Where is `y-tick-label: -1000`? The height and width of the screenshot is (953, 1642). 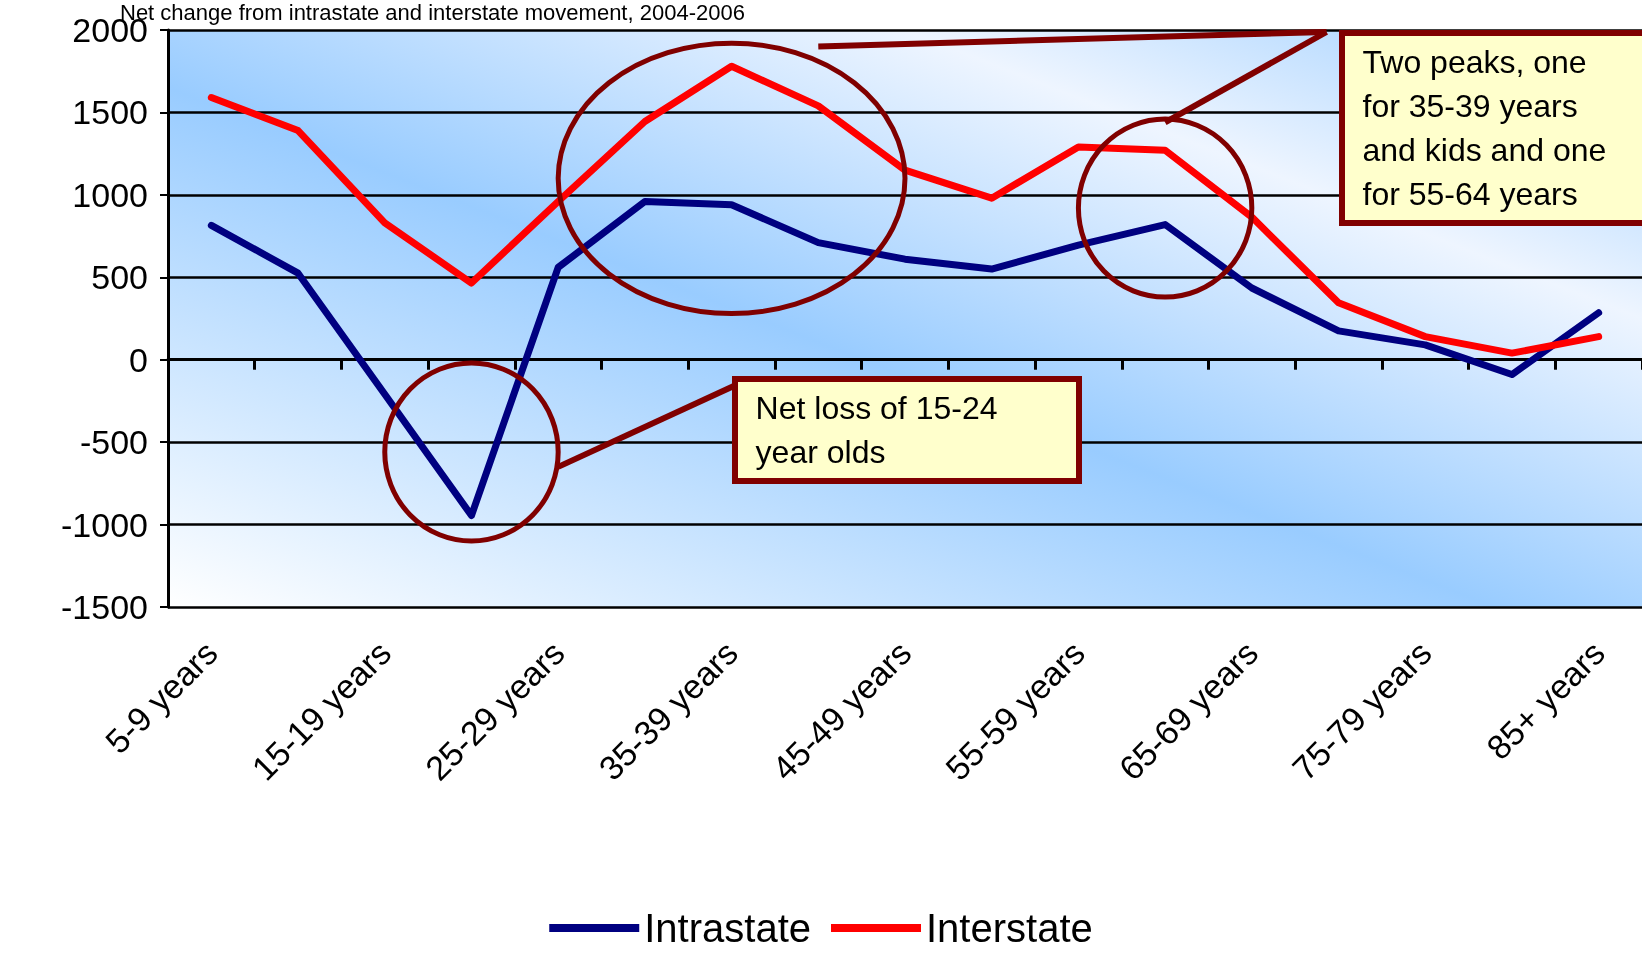
y-tick-label: -1000 is located at coordinates (104, 524).